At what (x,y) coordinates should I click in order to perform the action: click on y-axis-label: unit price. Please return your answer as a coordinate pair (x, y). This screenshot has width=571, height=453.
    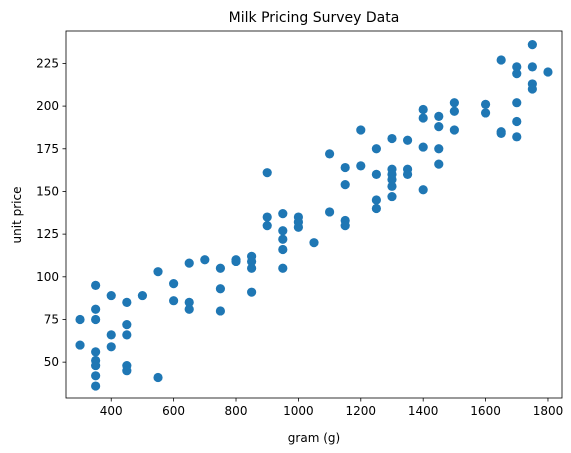
    Looking at the image, I should click on (17, 215).